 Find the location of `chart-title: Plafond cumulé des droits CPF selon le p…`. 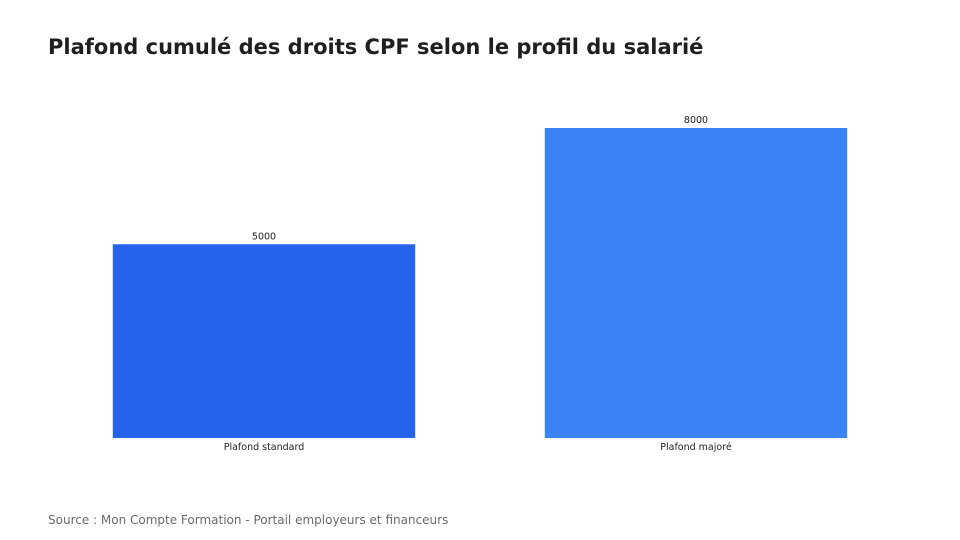

chart-title: Plafond cumulé des droits CPF selon le p… is located at coordinates (376, 47).